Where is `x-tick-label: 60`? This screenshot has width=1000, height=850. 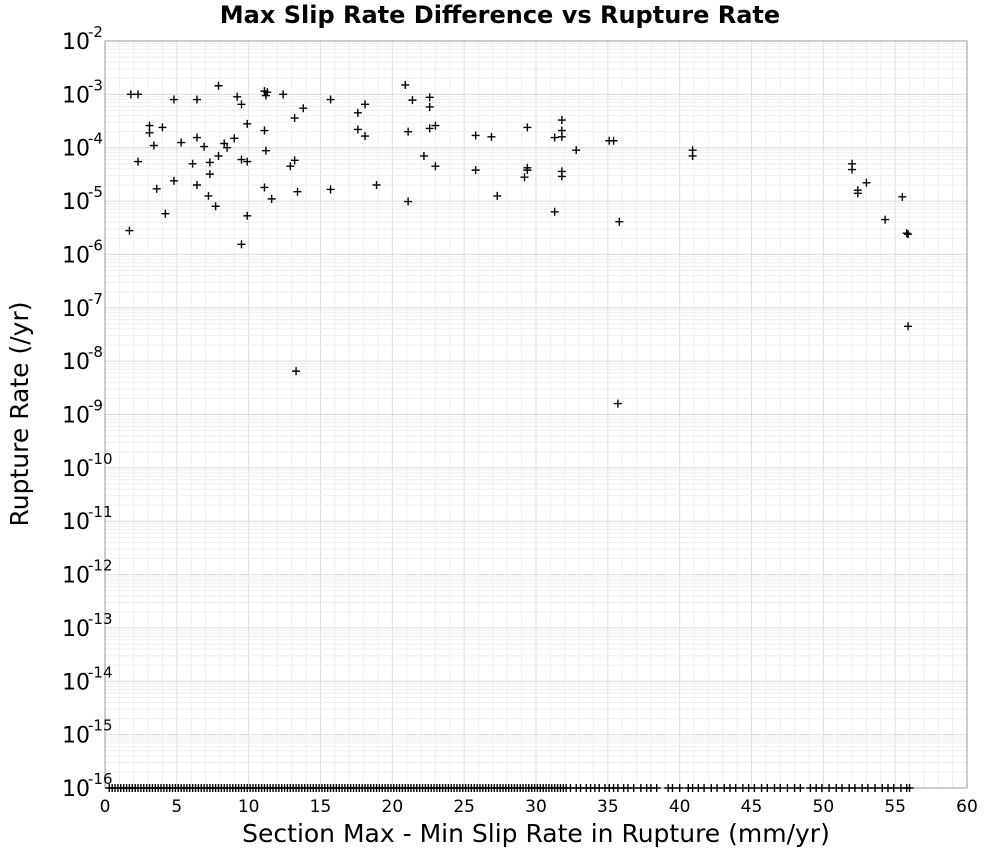 x-tick-label: 60 is located at coordinates (967, 807).